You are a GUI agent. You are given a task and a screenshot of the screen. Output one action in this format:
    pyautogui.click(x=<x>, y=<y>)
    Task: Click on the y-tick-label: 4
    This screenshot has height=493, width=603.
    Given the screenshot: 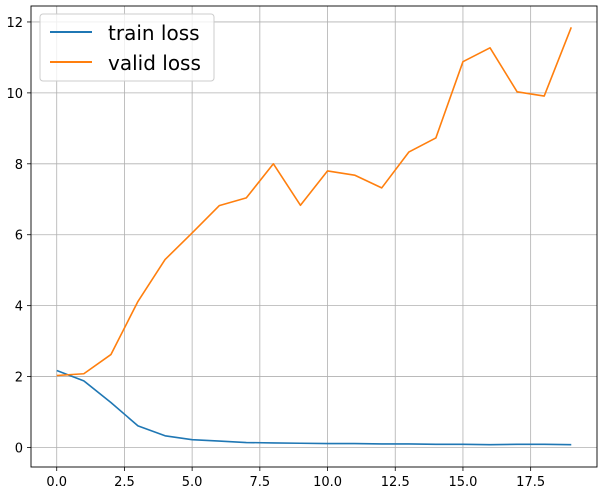 What is the action you would take?
    pyautogui.click(x=19, y=307)
    